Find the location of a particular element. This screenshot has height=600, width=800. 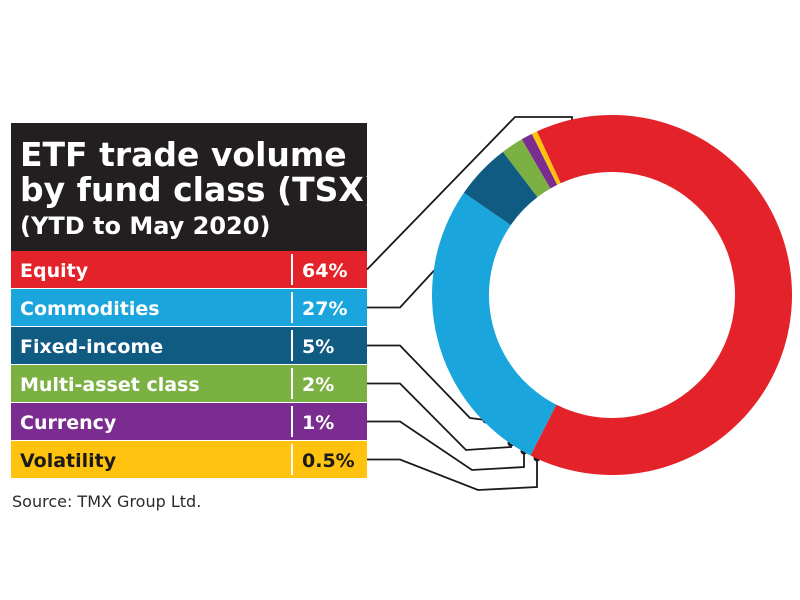

legend-label-multi-asset-class: Multi-asset class is located at coordinates (110, 385).